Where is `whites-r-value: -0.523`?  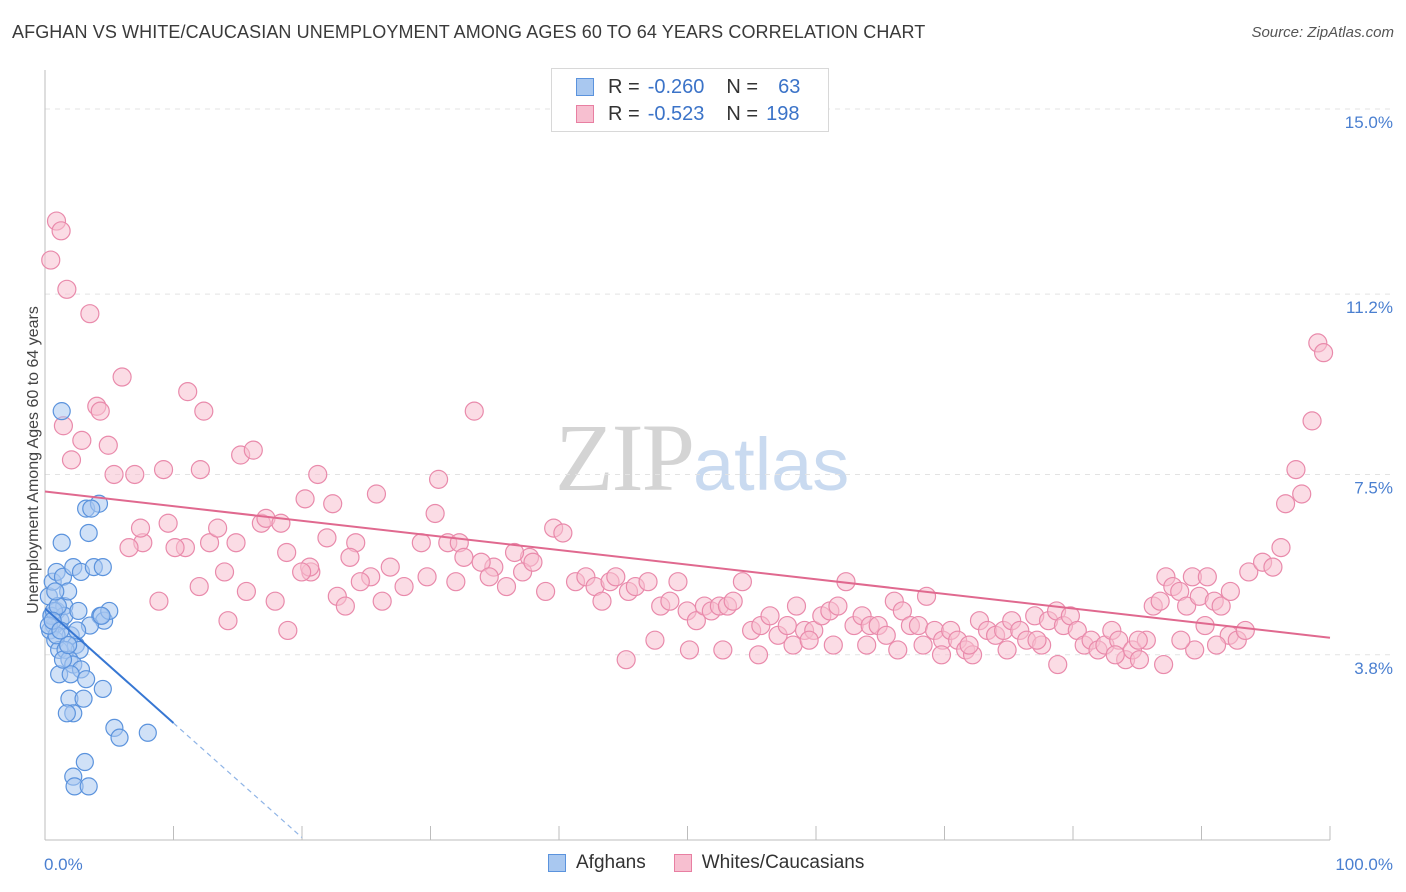 whites-r-value: -0.523 is located at coordinates (676, 113).